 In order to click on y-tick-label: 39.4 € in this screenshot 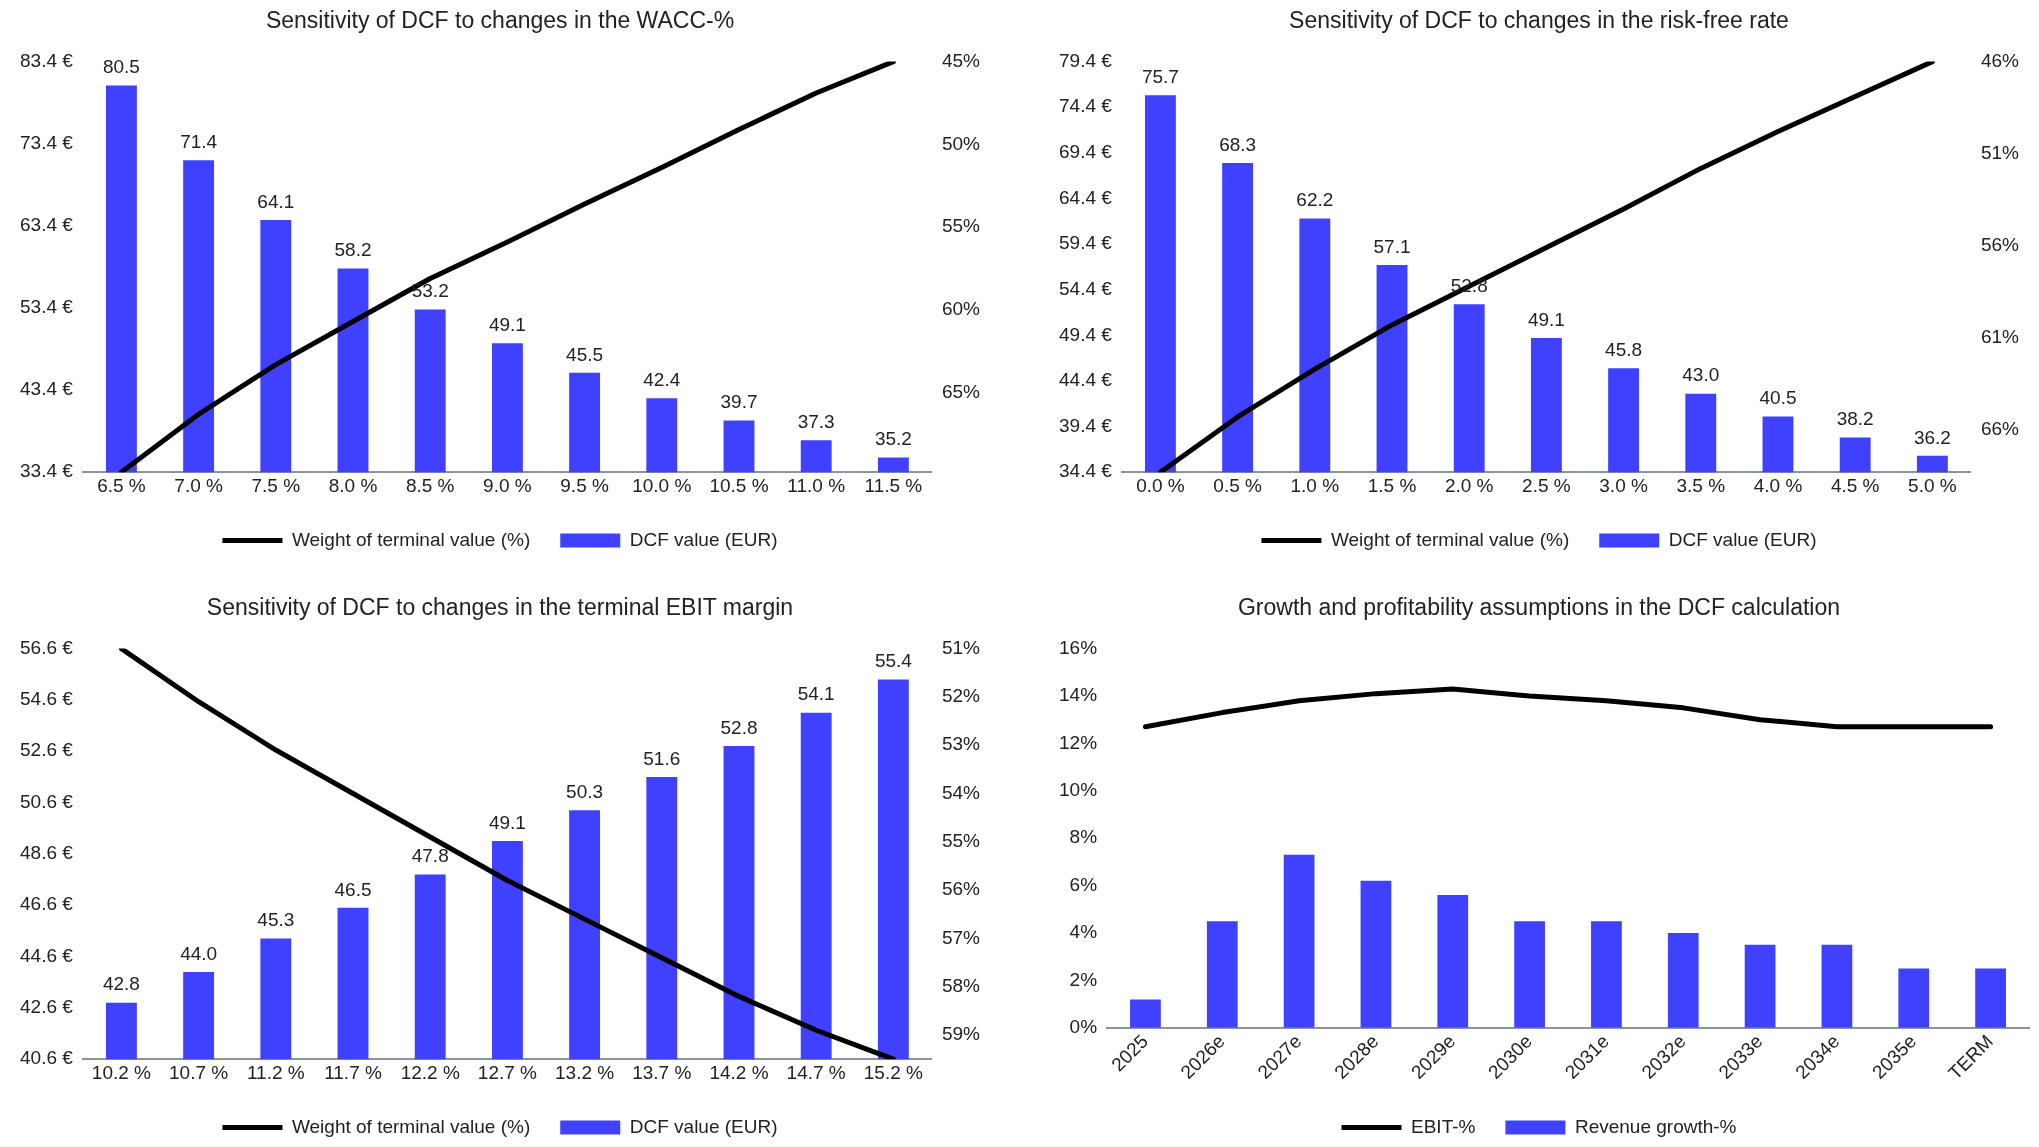, I will do `click(1086, 425)`.